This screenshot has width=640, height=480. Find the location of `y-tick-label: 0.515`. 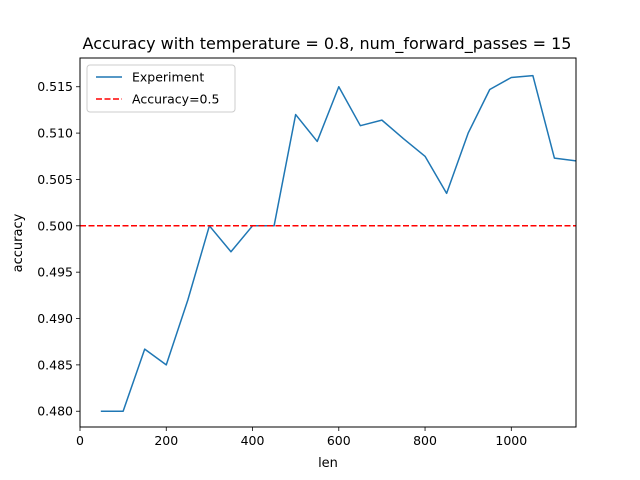

y-tick-label: 0.515 is located at coordinates (55, 86).